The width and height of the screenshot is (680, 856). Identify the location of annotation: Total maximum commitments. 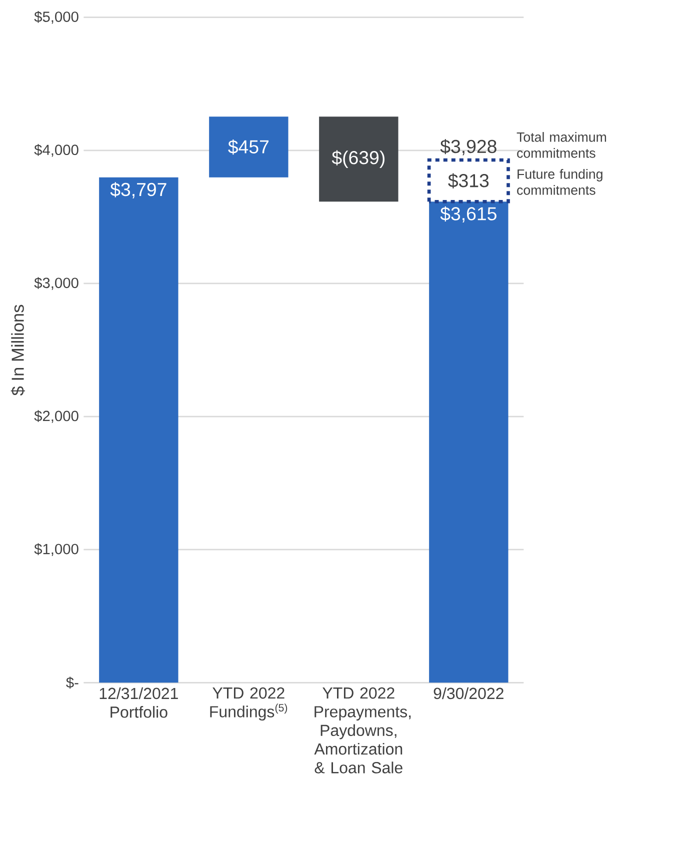
(561, 145).